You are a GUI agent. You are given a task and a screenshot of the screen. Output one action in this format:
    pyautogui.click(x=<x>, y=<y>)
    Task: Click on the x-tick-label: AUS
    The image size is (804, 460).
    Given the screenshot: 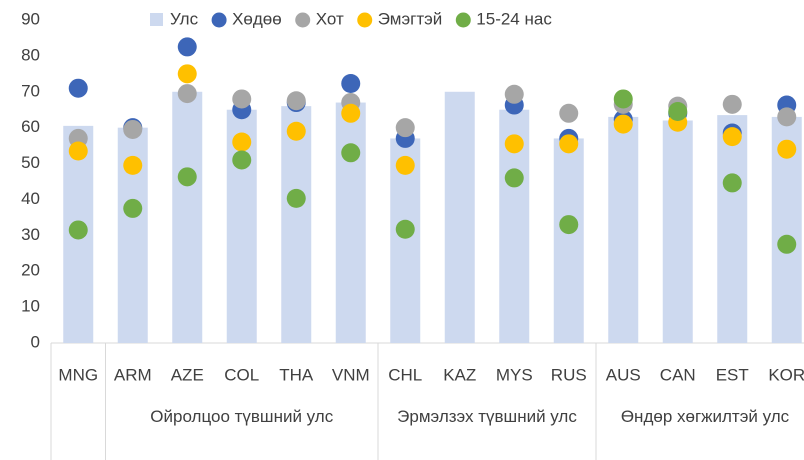 What is the action you would take?
    pyautogui.click(x=623, y=374)
    